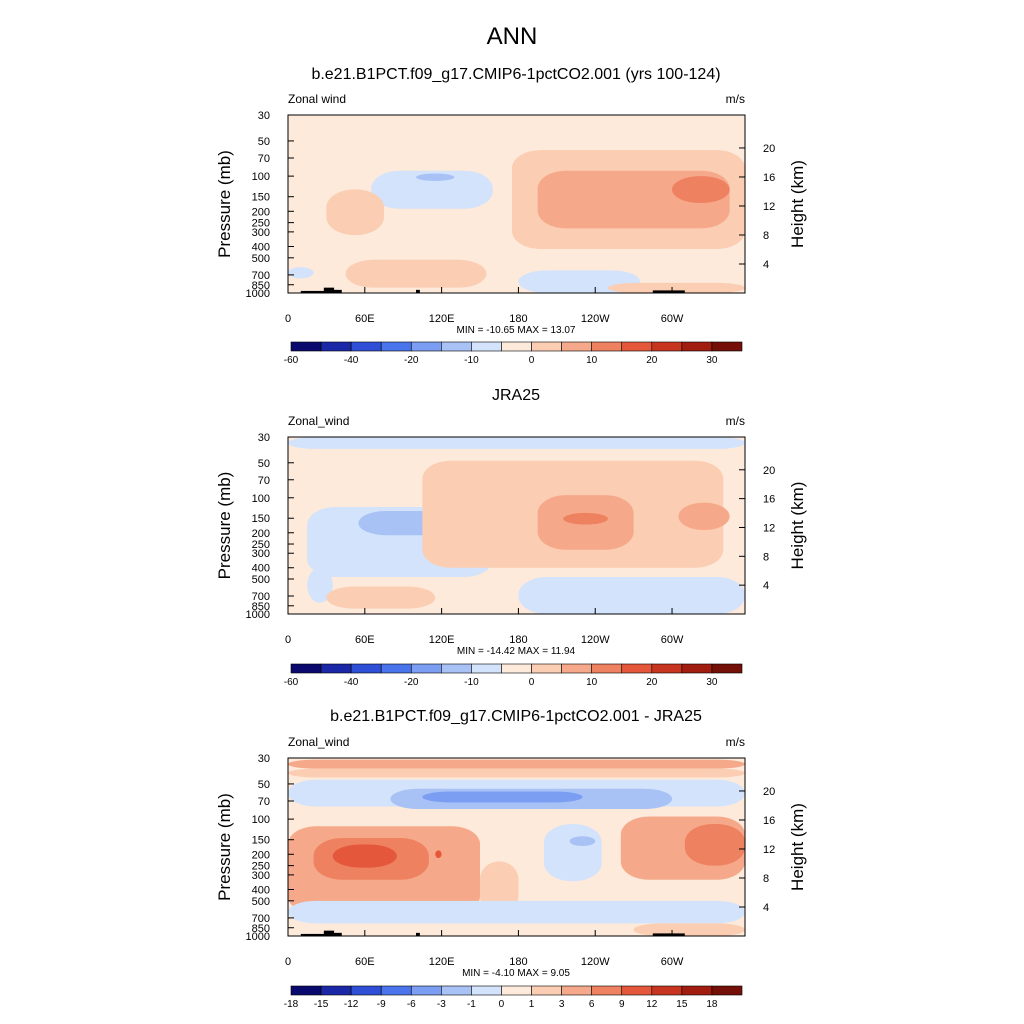  I want to click on y-axis-title: Pressure (mb), so click(224, 204).